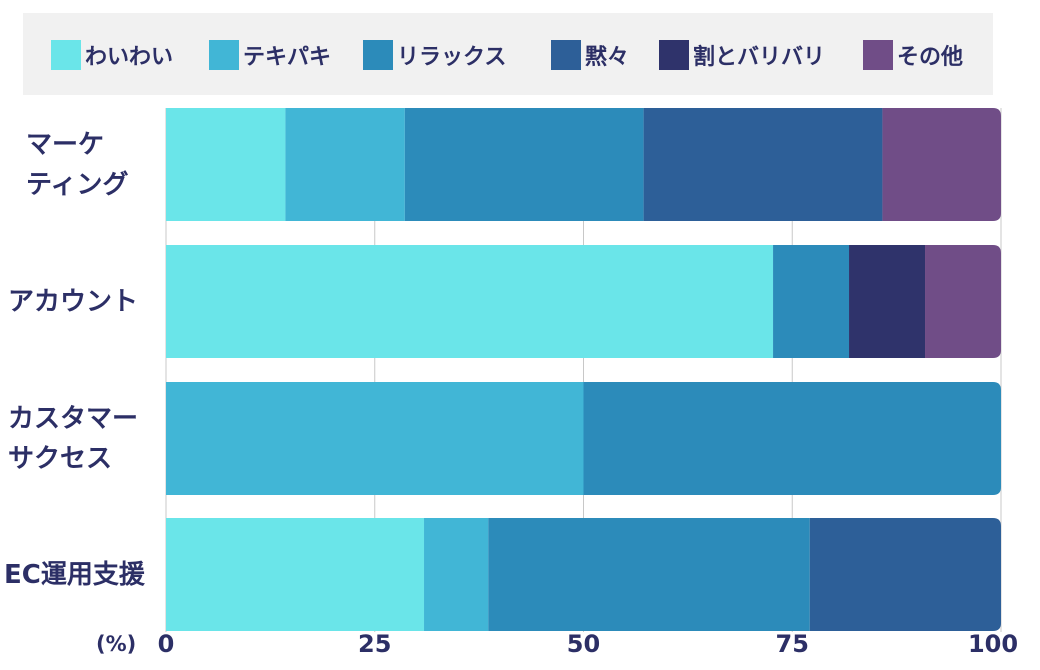  I want to click on legend-item: 黙々, so click(590, 55).